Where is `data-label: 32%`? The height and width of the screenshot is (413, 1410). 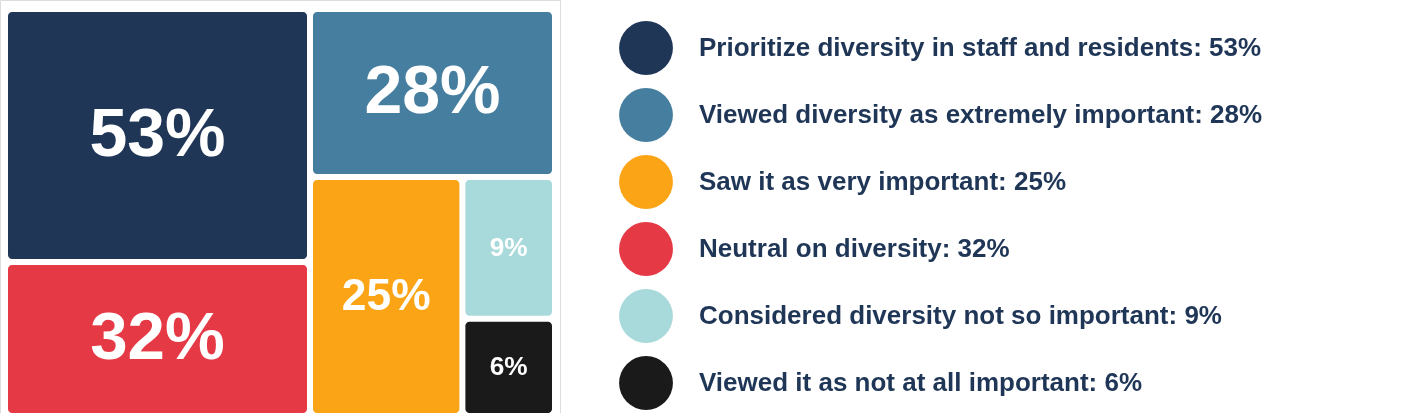 data-label: 32% is located at coordinates (157, 336).